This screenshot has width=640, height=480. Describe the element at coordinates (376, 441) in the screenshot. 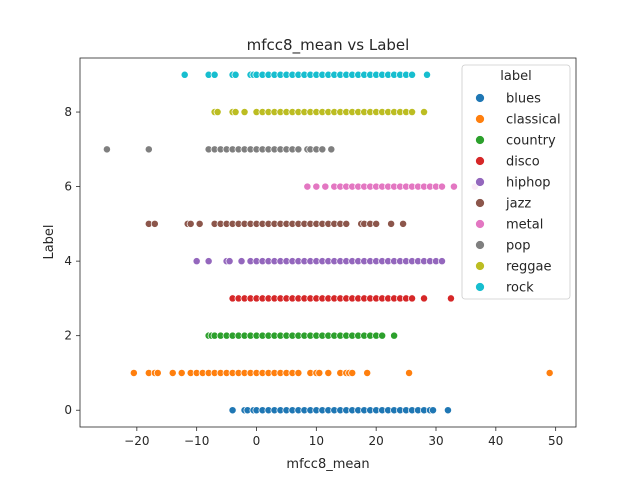

I see `x-tick-label: 20` at that location.